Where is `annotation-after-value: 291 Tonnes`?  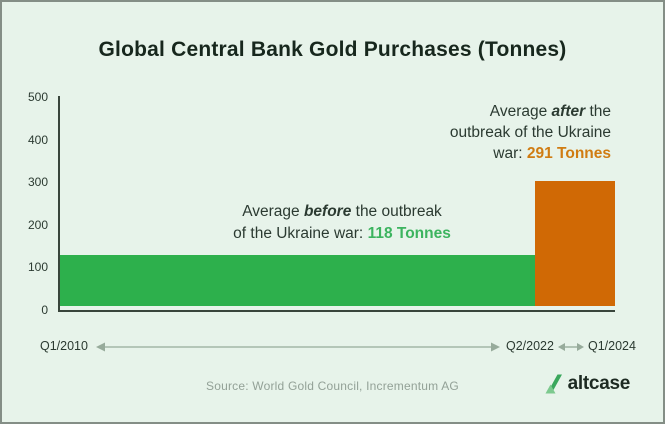 annotation-after-value: 291 Tonnes is located at coordinates (568, 153).